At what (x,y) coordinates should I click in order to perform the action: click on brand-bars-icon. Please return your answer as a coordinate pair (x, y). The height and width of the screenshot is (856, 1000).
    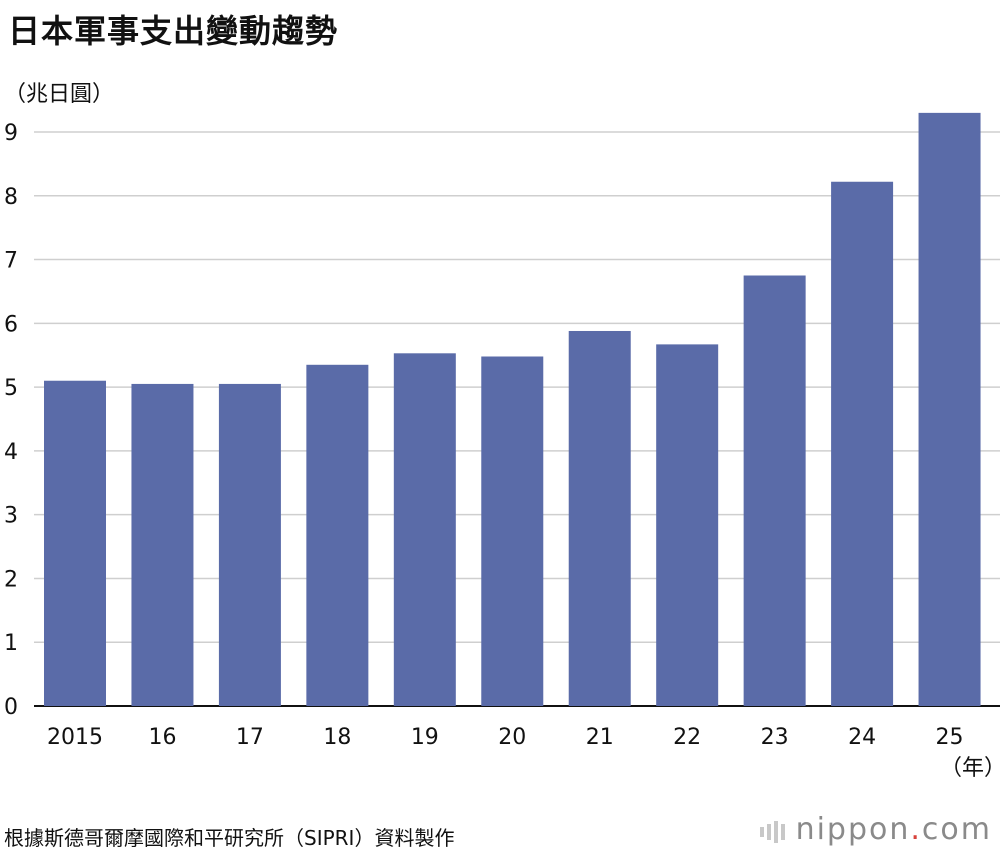
    Looking at the image, I should click on (773, 830).